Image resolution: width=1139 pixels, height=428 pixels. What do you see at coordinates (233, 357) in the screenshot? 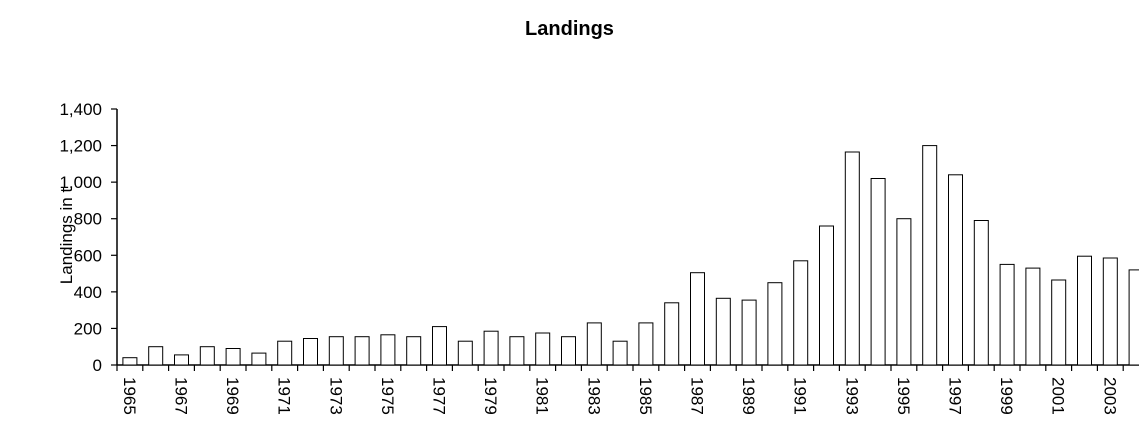
I see `bar-1969` at bounding box center [233, 357].